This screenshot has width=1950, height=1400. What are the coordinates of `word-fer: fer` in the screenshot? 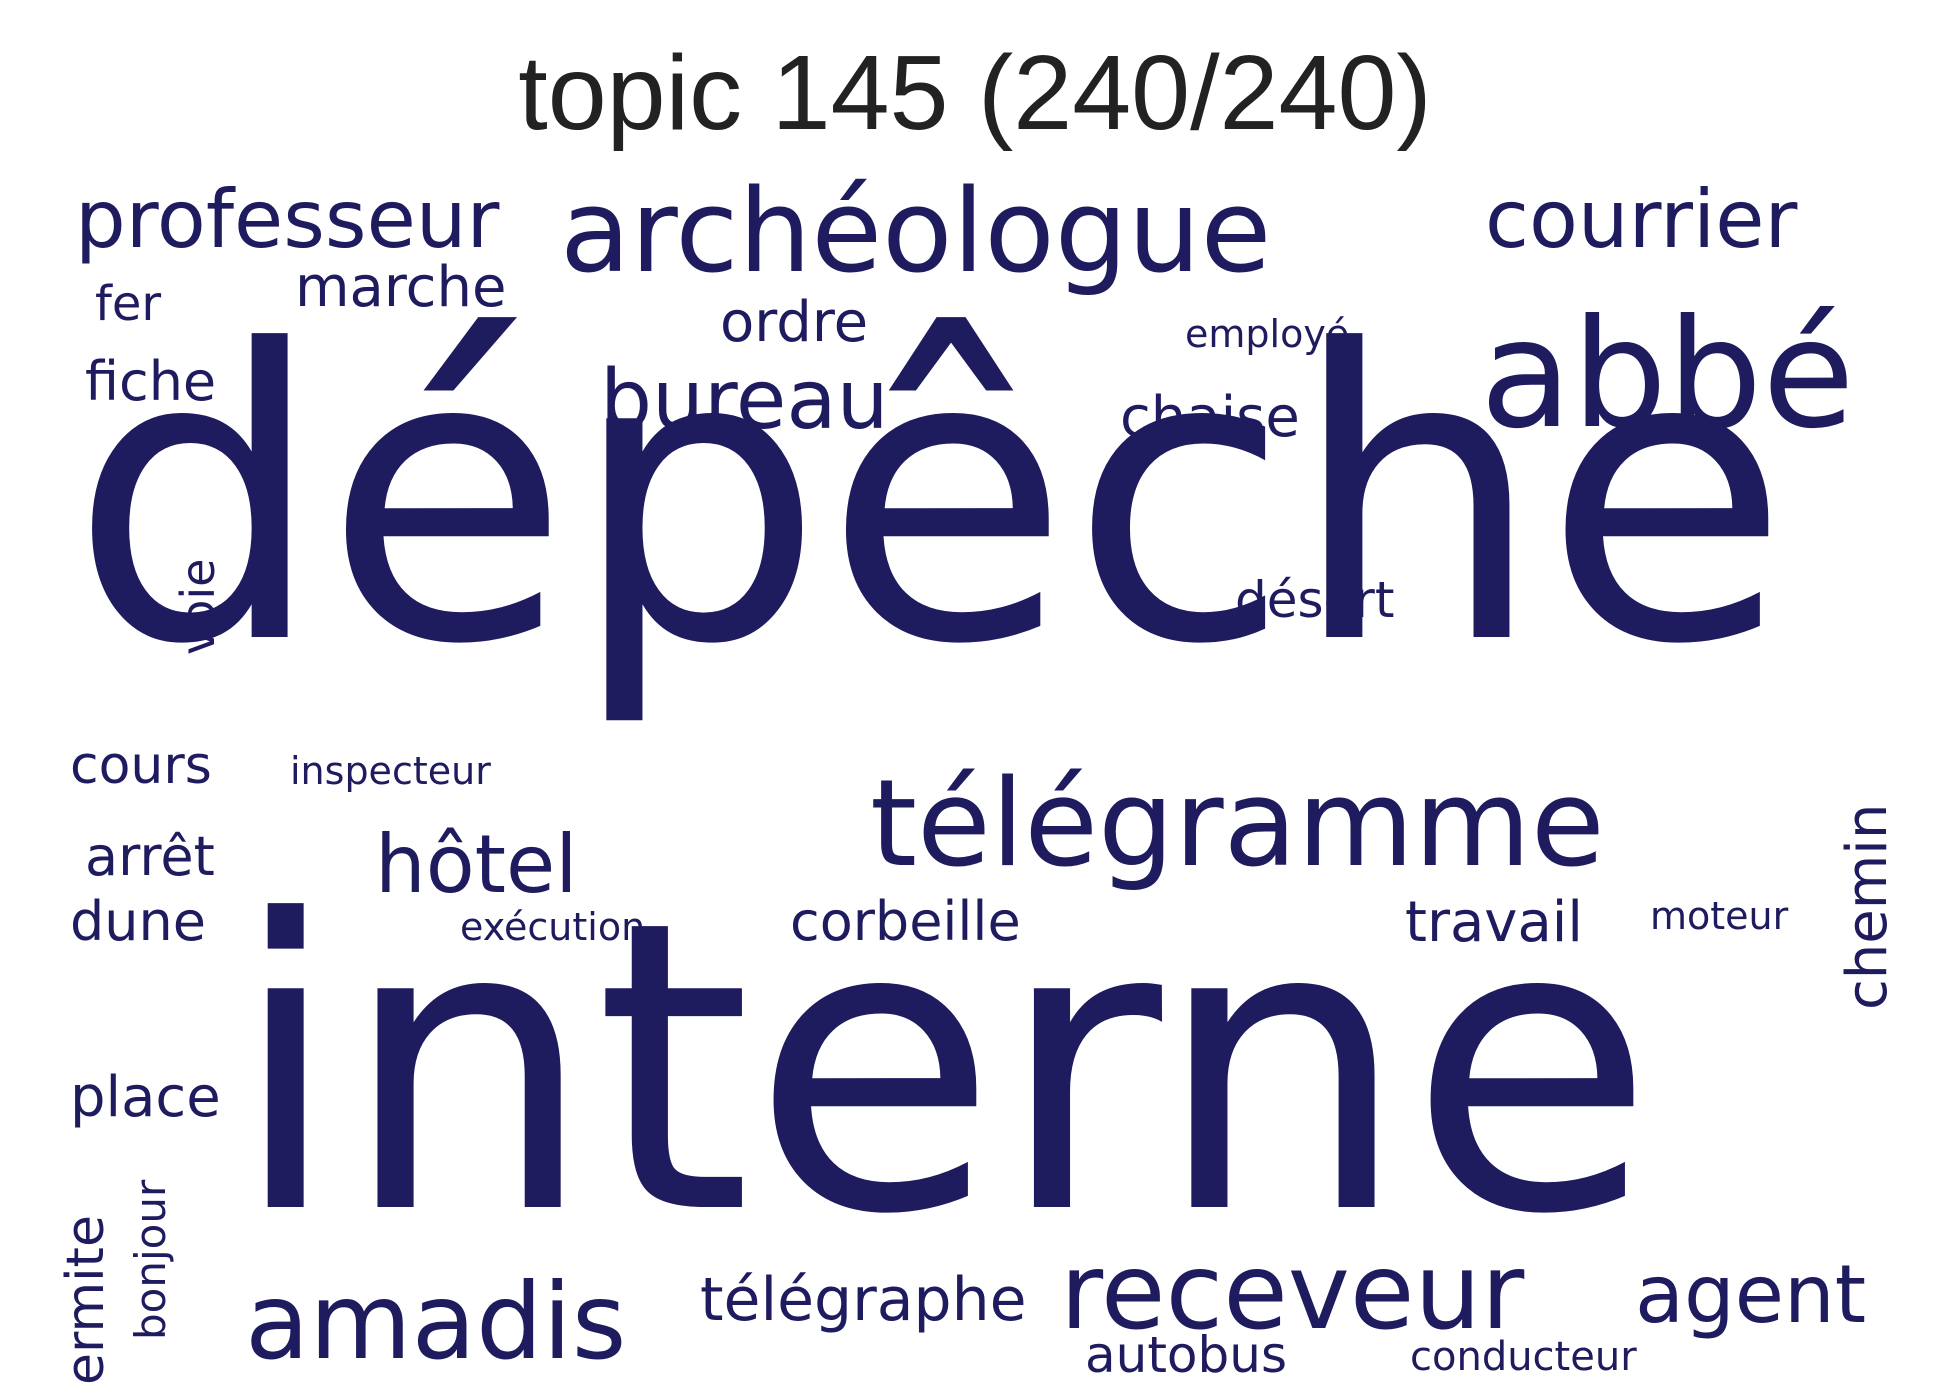 It's located at (128, 304).